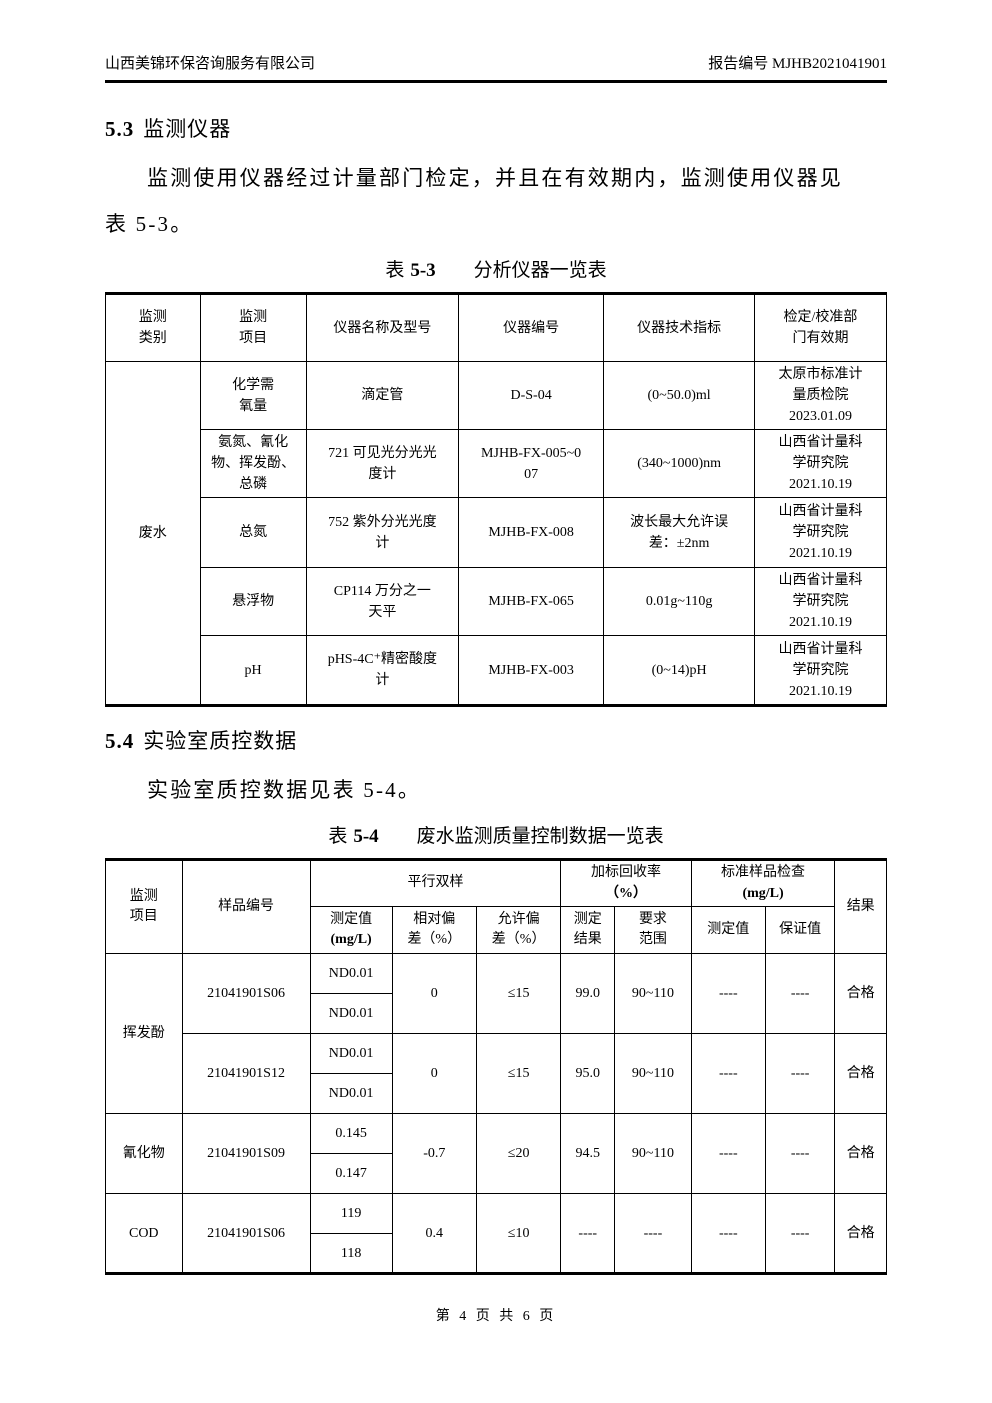 The width and height of the screenshot is (992, 1403). What do you see at coordinates (531, 670) in the screenshot?
I see `cell-serial: MJHB-FX-003` at bounding box center [531, 670].